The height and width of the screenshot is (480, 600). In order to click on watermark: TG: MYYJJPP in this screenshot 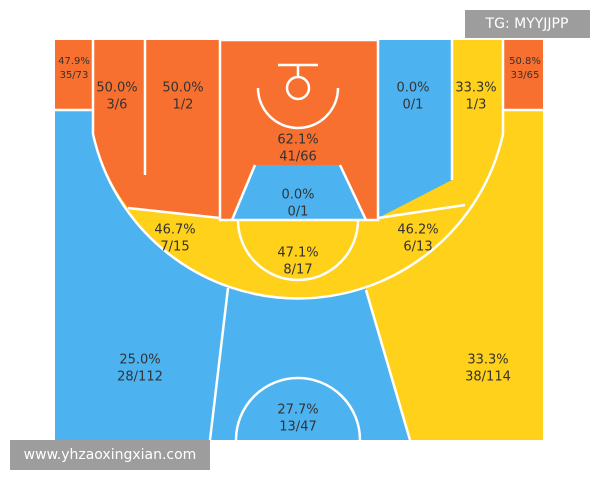, I will do `click(527, 24)`.